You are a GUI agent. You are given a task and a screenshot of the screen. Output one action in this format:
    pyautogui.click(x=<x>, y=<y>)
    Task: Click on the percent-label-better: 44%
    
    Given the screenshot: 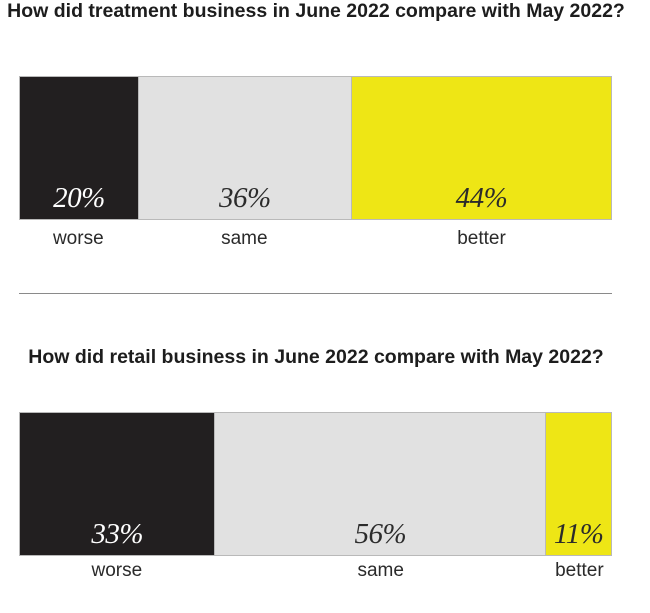 What is the action you would take?
    pyautogui.click(x=481, y=198)
    